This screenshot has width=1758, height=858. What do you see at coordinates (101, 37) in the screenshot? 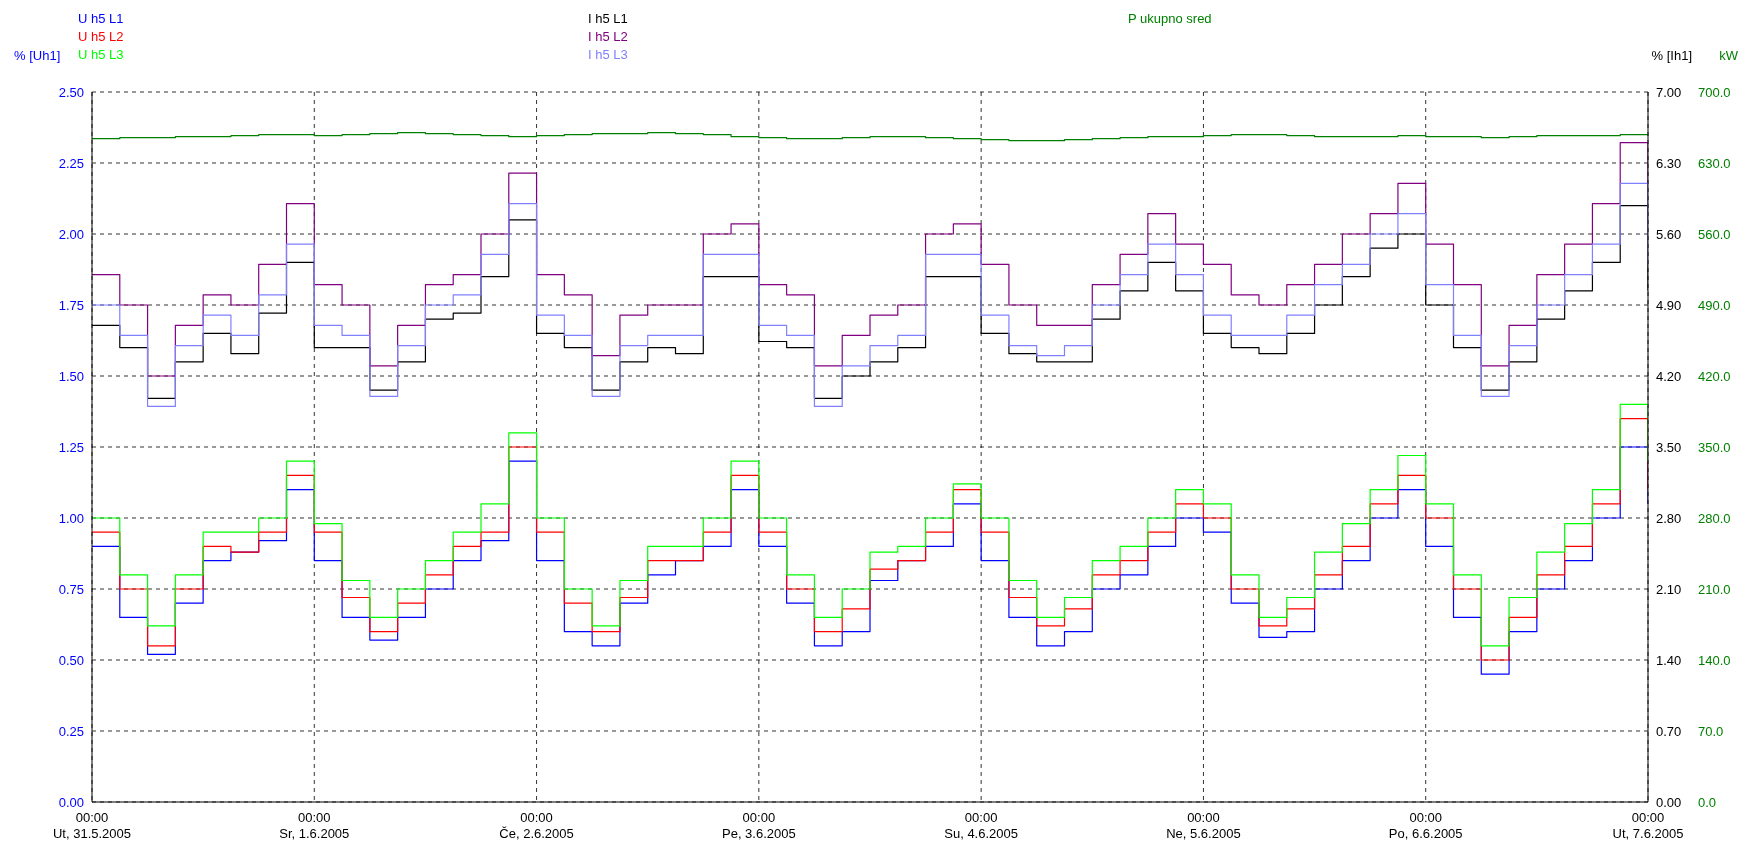
I see `text: U h5 L2` at bounding box center [101, 37].